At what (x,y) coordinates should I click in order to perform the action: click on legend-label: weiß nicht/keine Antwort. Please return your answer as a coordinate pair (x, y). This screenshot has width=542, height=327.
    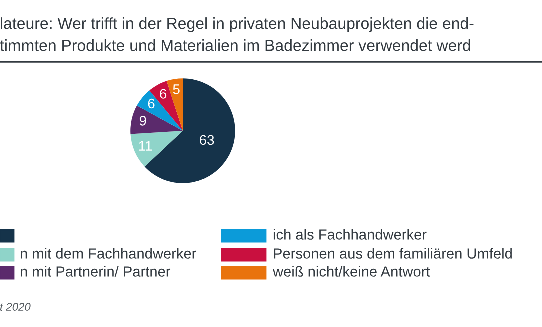
    Looking at the image, I should click on (351, 271).